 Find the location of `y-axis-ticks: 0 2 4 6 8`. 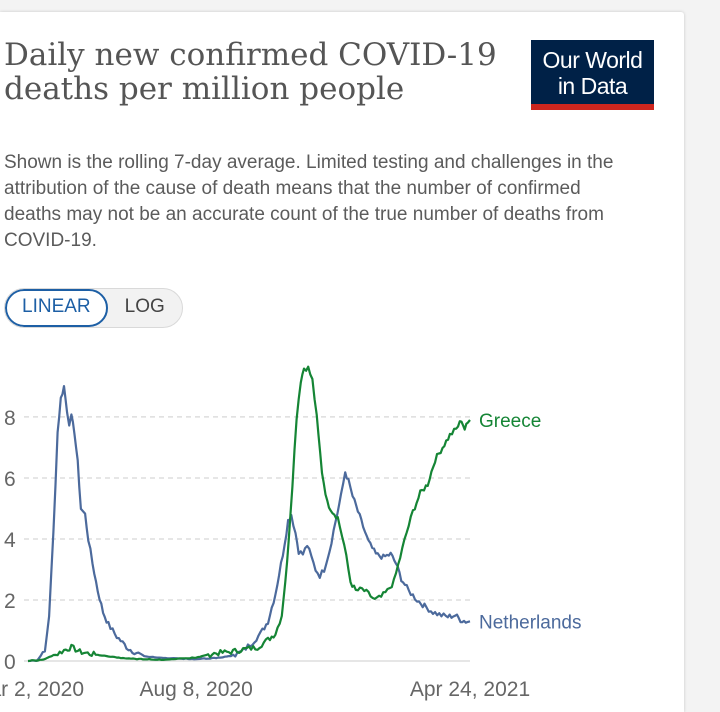

y-axis-ticks: 0 2 4 6 8 is located at coordinates (10, 540).